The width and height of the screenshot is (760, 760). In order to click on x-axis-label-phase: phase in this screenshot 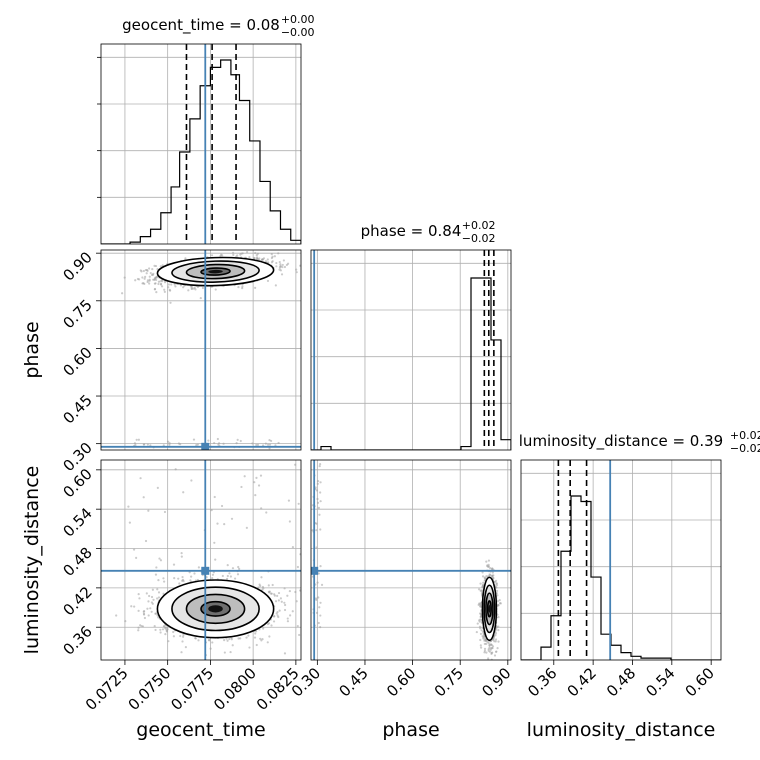, I will do `click(410, 730)`.